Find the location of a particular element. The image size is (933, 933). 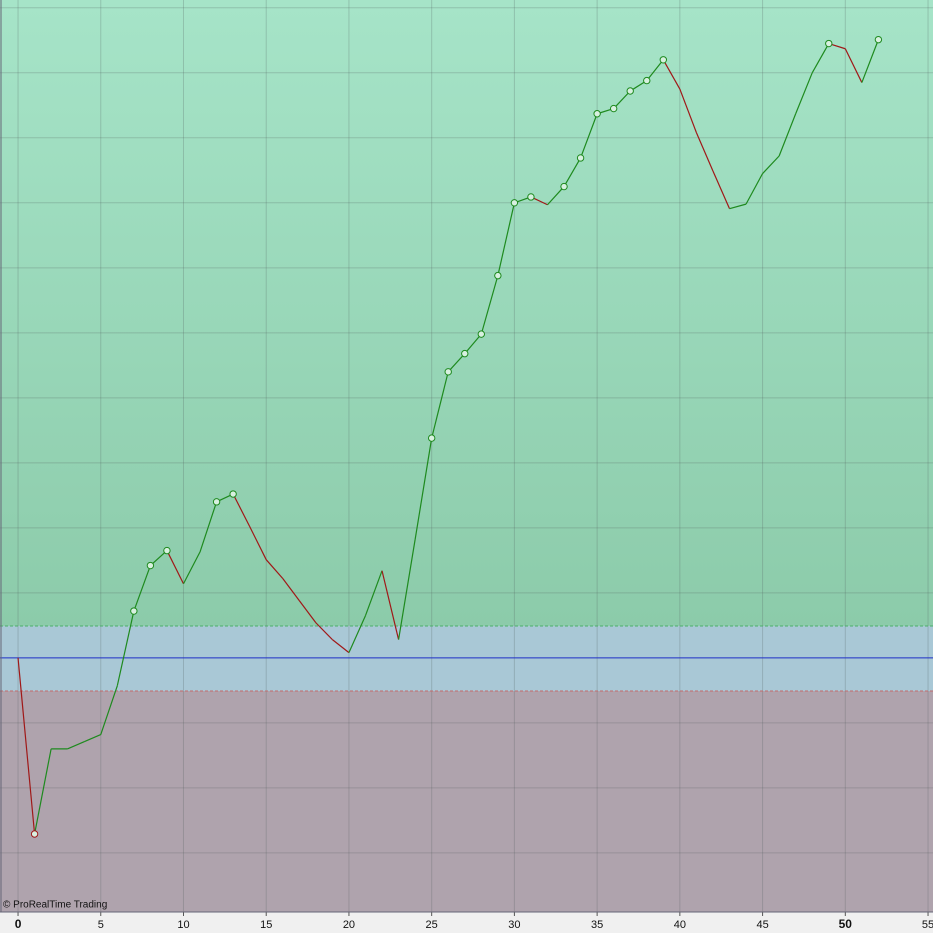

credit: © ProRealTime Trading is located at coordinates (55, 905).